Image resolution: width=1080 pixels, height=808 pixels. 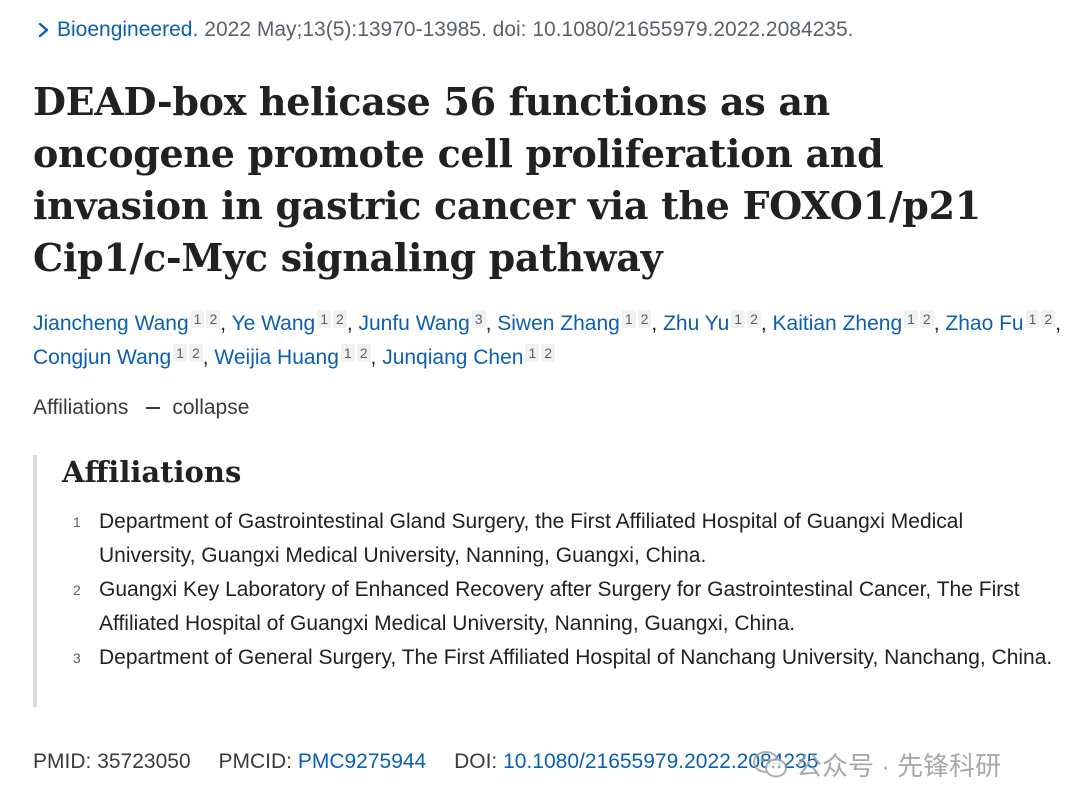 What do you see at coordinates (111, 323) in the screenshot?
I see `author-name-link: Jiancheng Wang` at bounding box center [111, 323].